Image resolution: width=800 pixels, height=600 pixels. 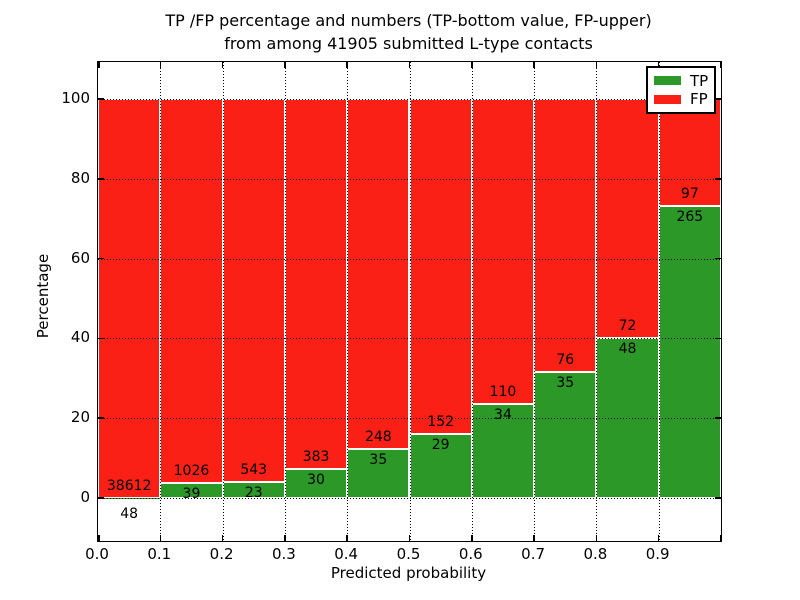 I want to click on tp-count-label: 29, so click(x=440, y=445).